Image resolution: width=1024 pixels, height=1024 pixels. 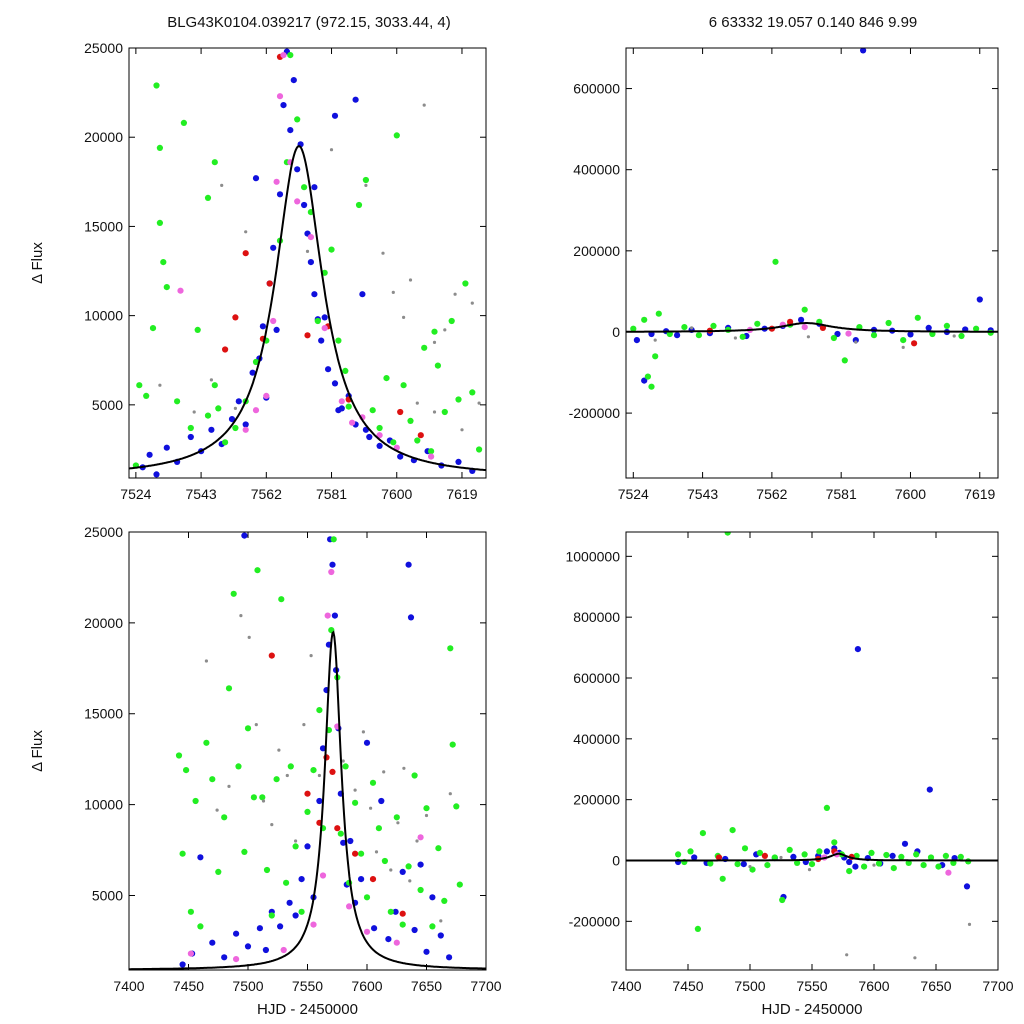 What do you see at coordinates (592, 556) in the screenshot?
I see `y-tick-label: 1000000` at bounding box center [592, 556].